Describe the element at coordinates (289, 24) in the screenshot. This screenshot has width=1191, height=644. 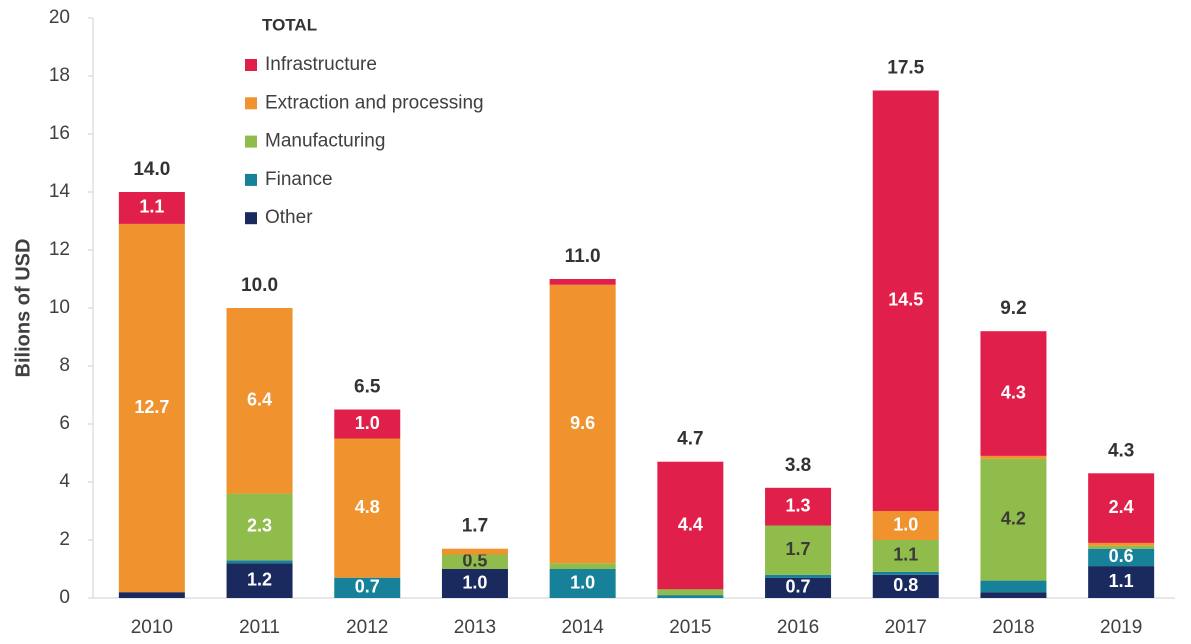
I see `legend-title: TOTAL` at that location.